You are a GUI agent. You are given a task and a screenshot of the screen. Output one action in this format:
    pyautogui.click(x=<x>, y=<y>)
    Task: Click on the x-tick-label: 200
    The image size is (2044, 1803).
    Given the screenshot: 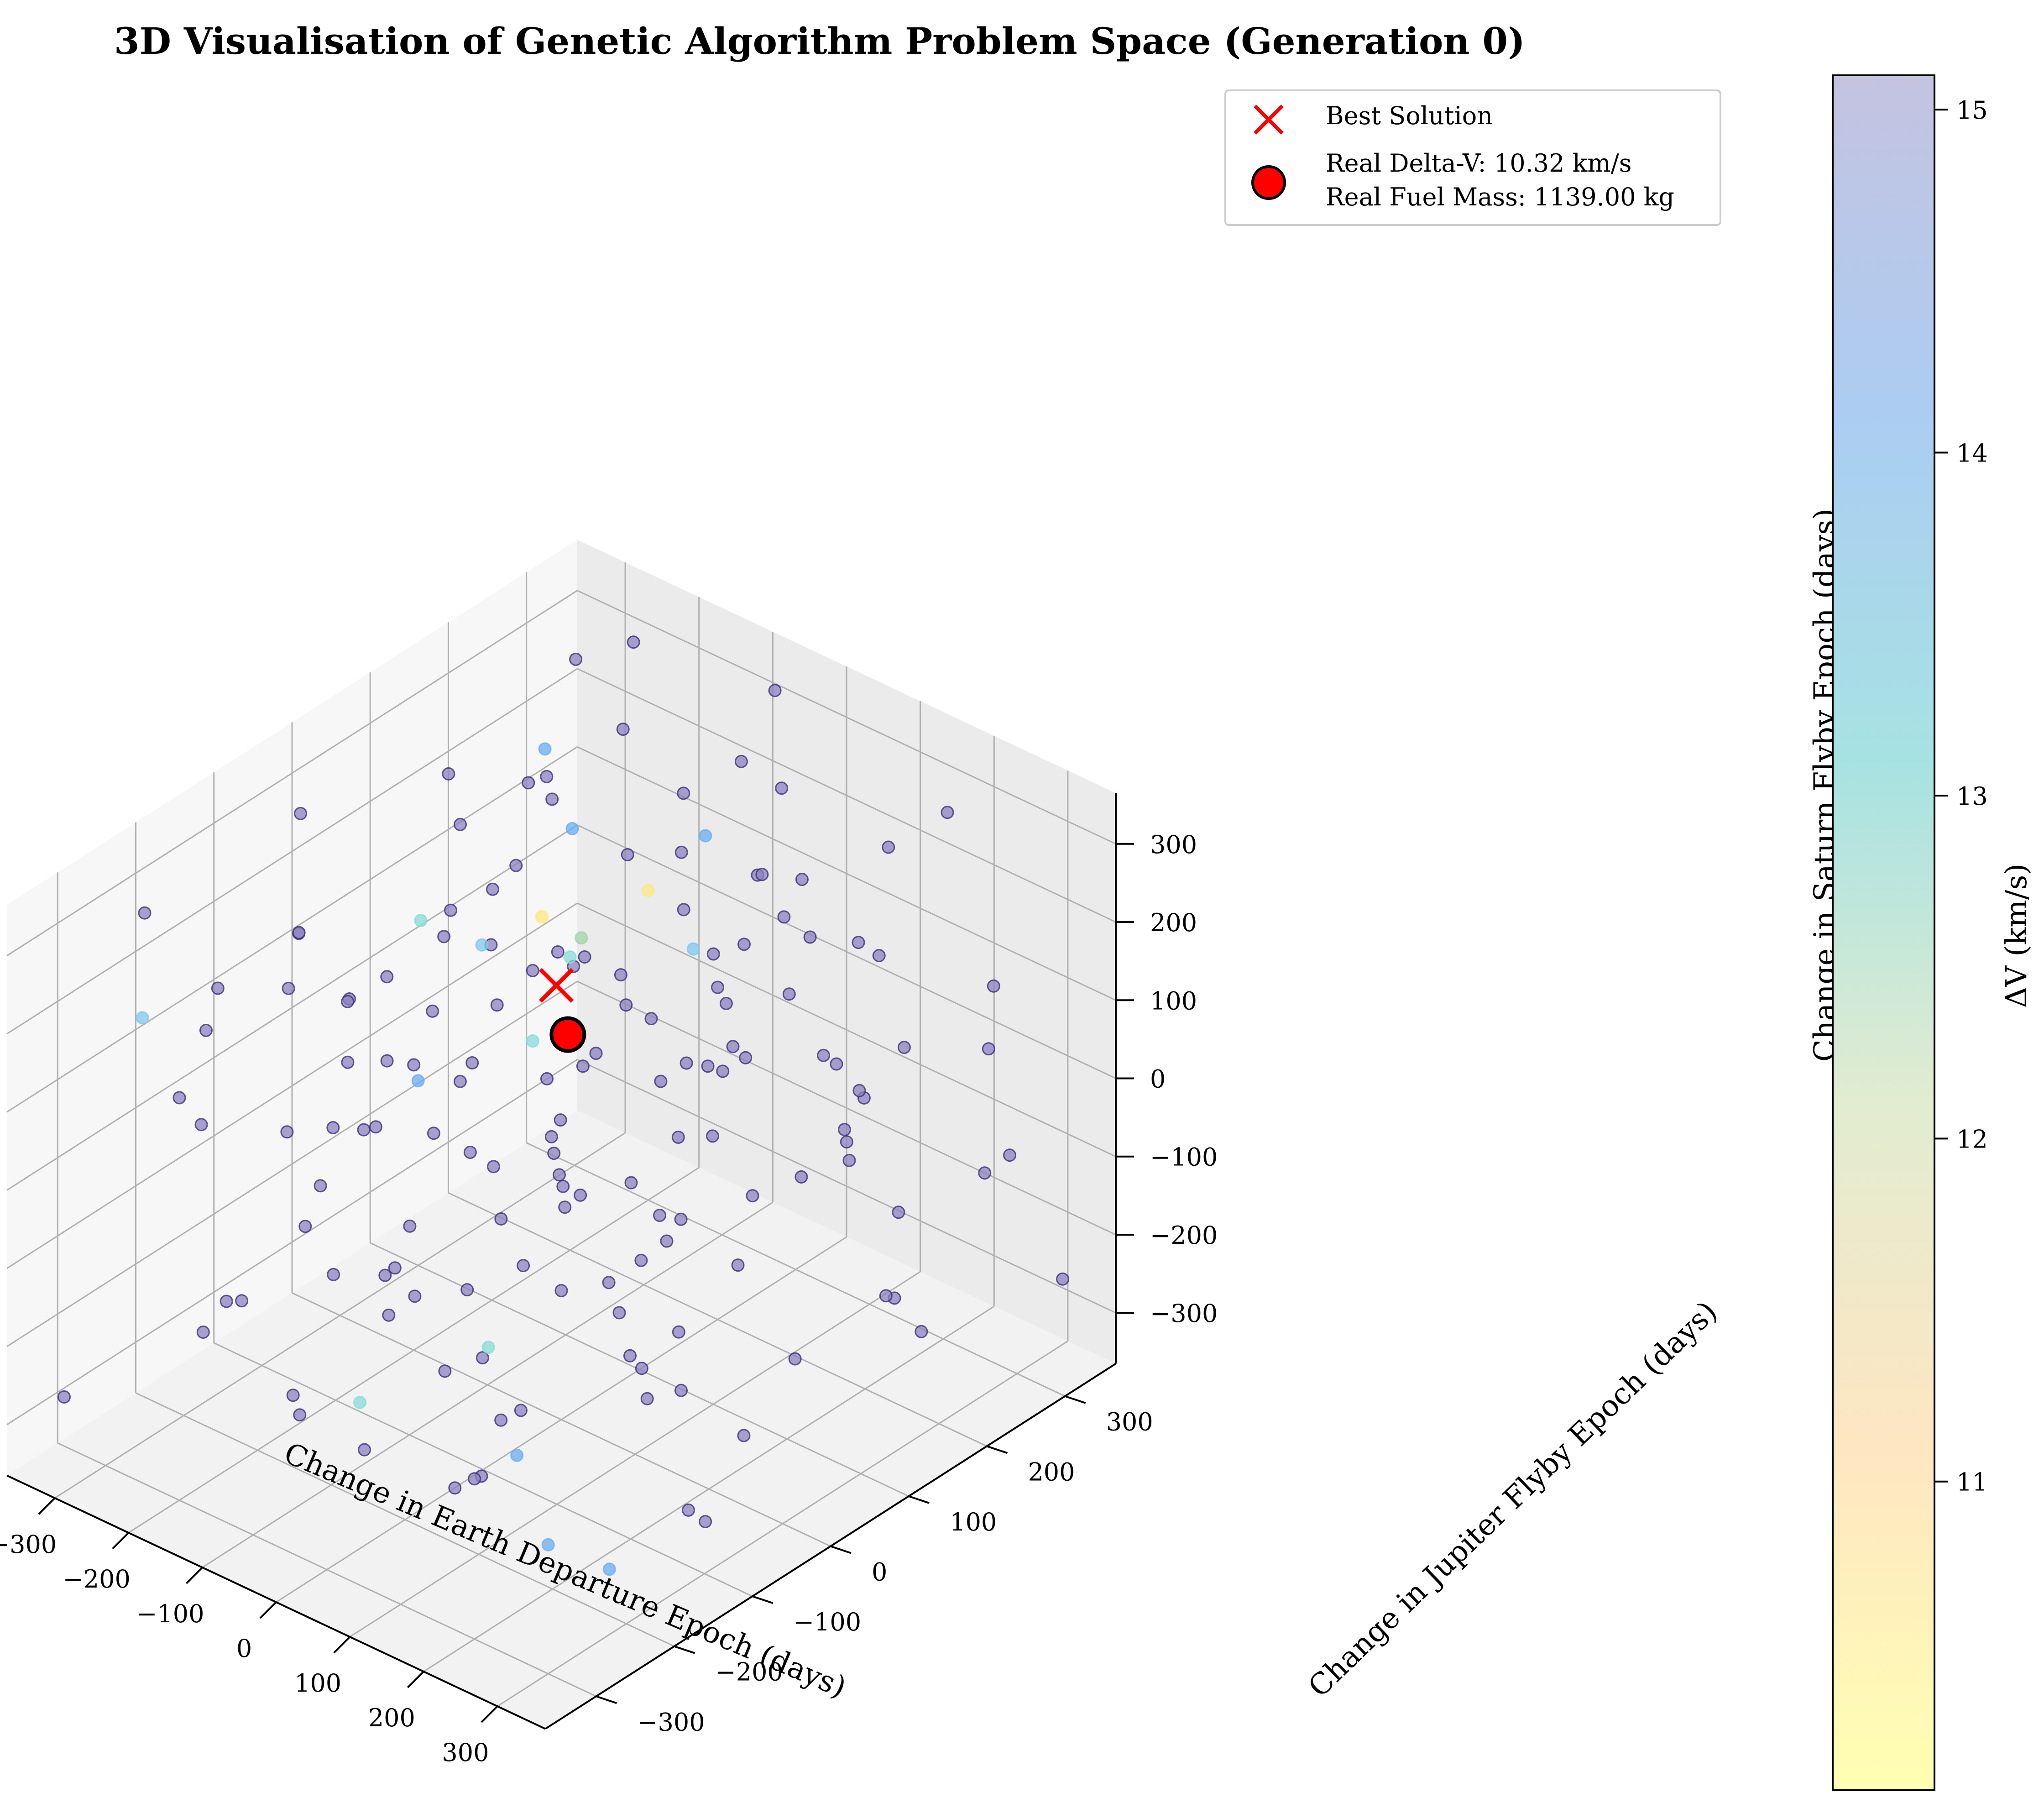 What is the action you would take?
    pyautogui.click(x=391, y=1717)
    